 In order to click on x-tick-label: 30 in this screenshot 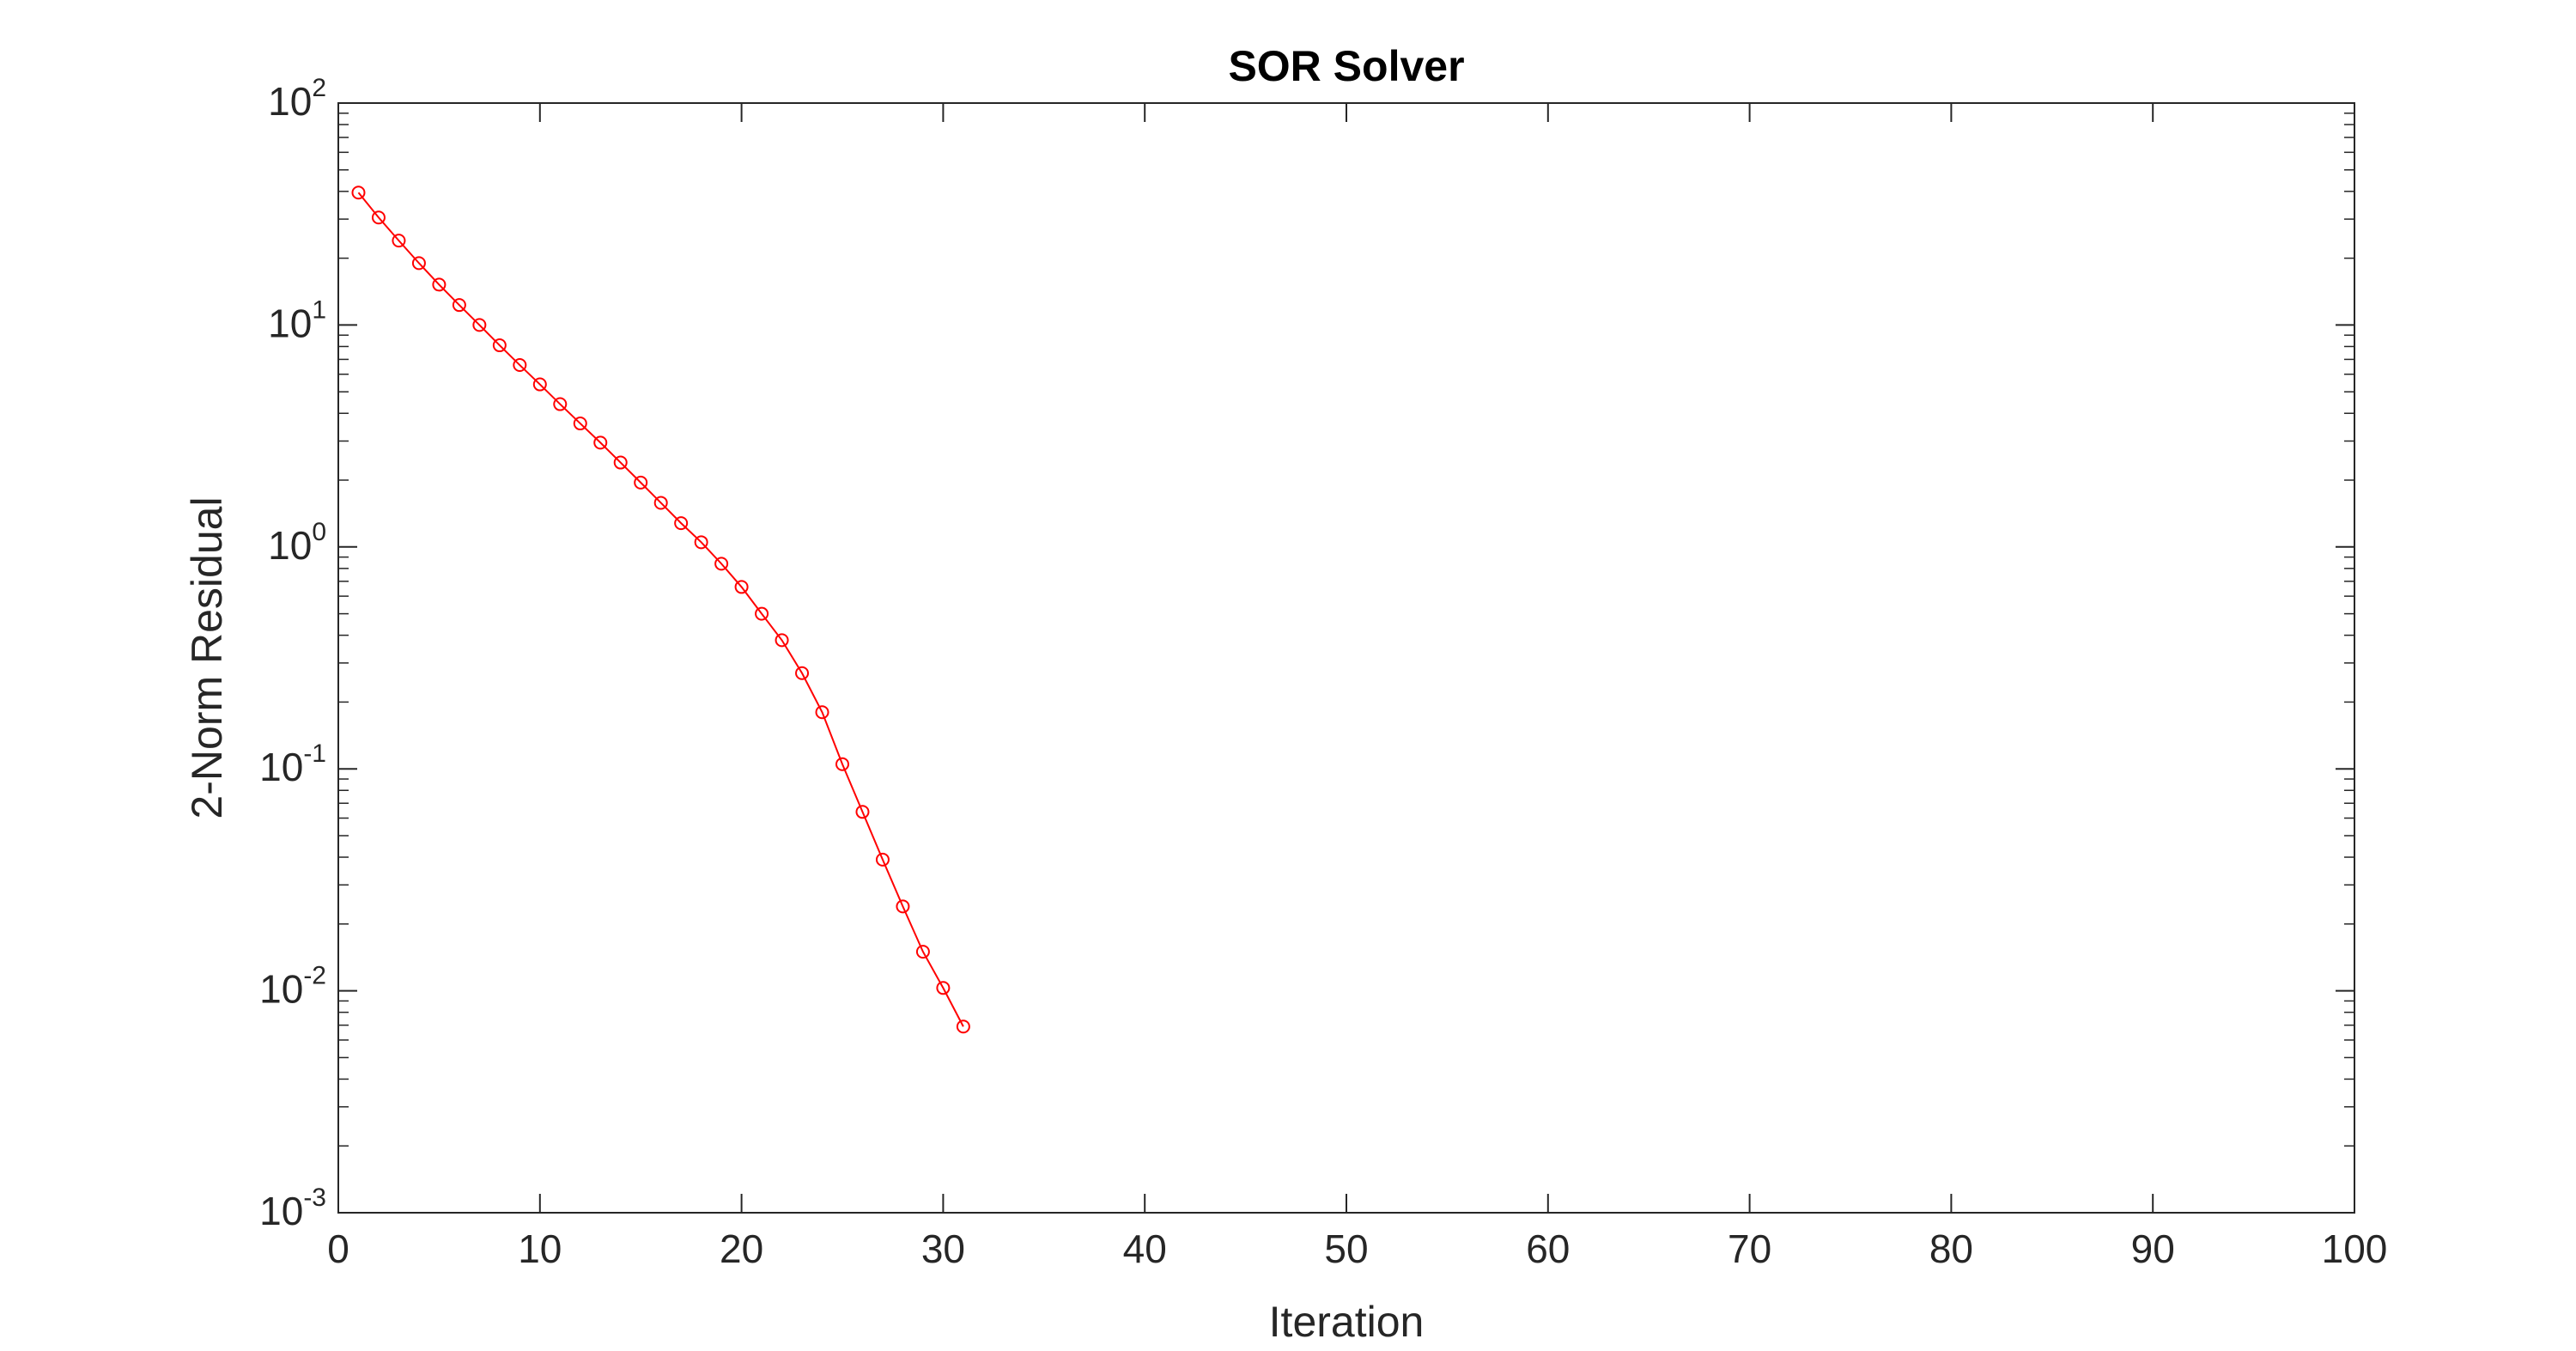, I will do `click(943, 1248)`.